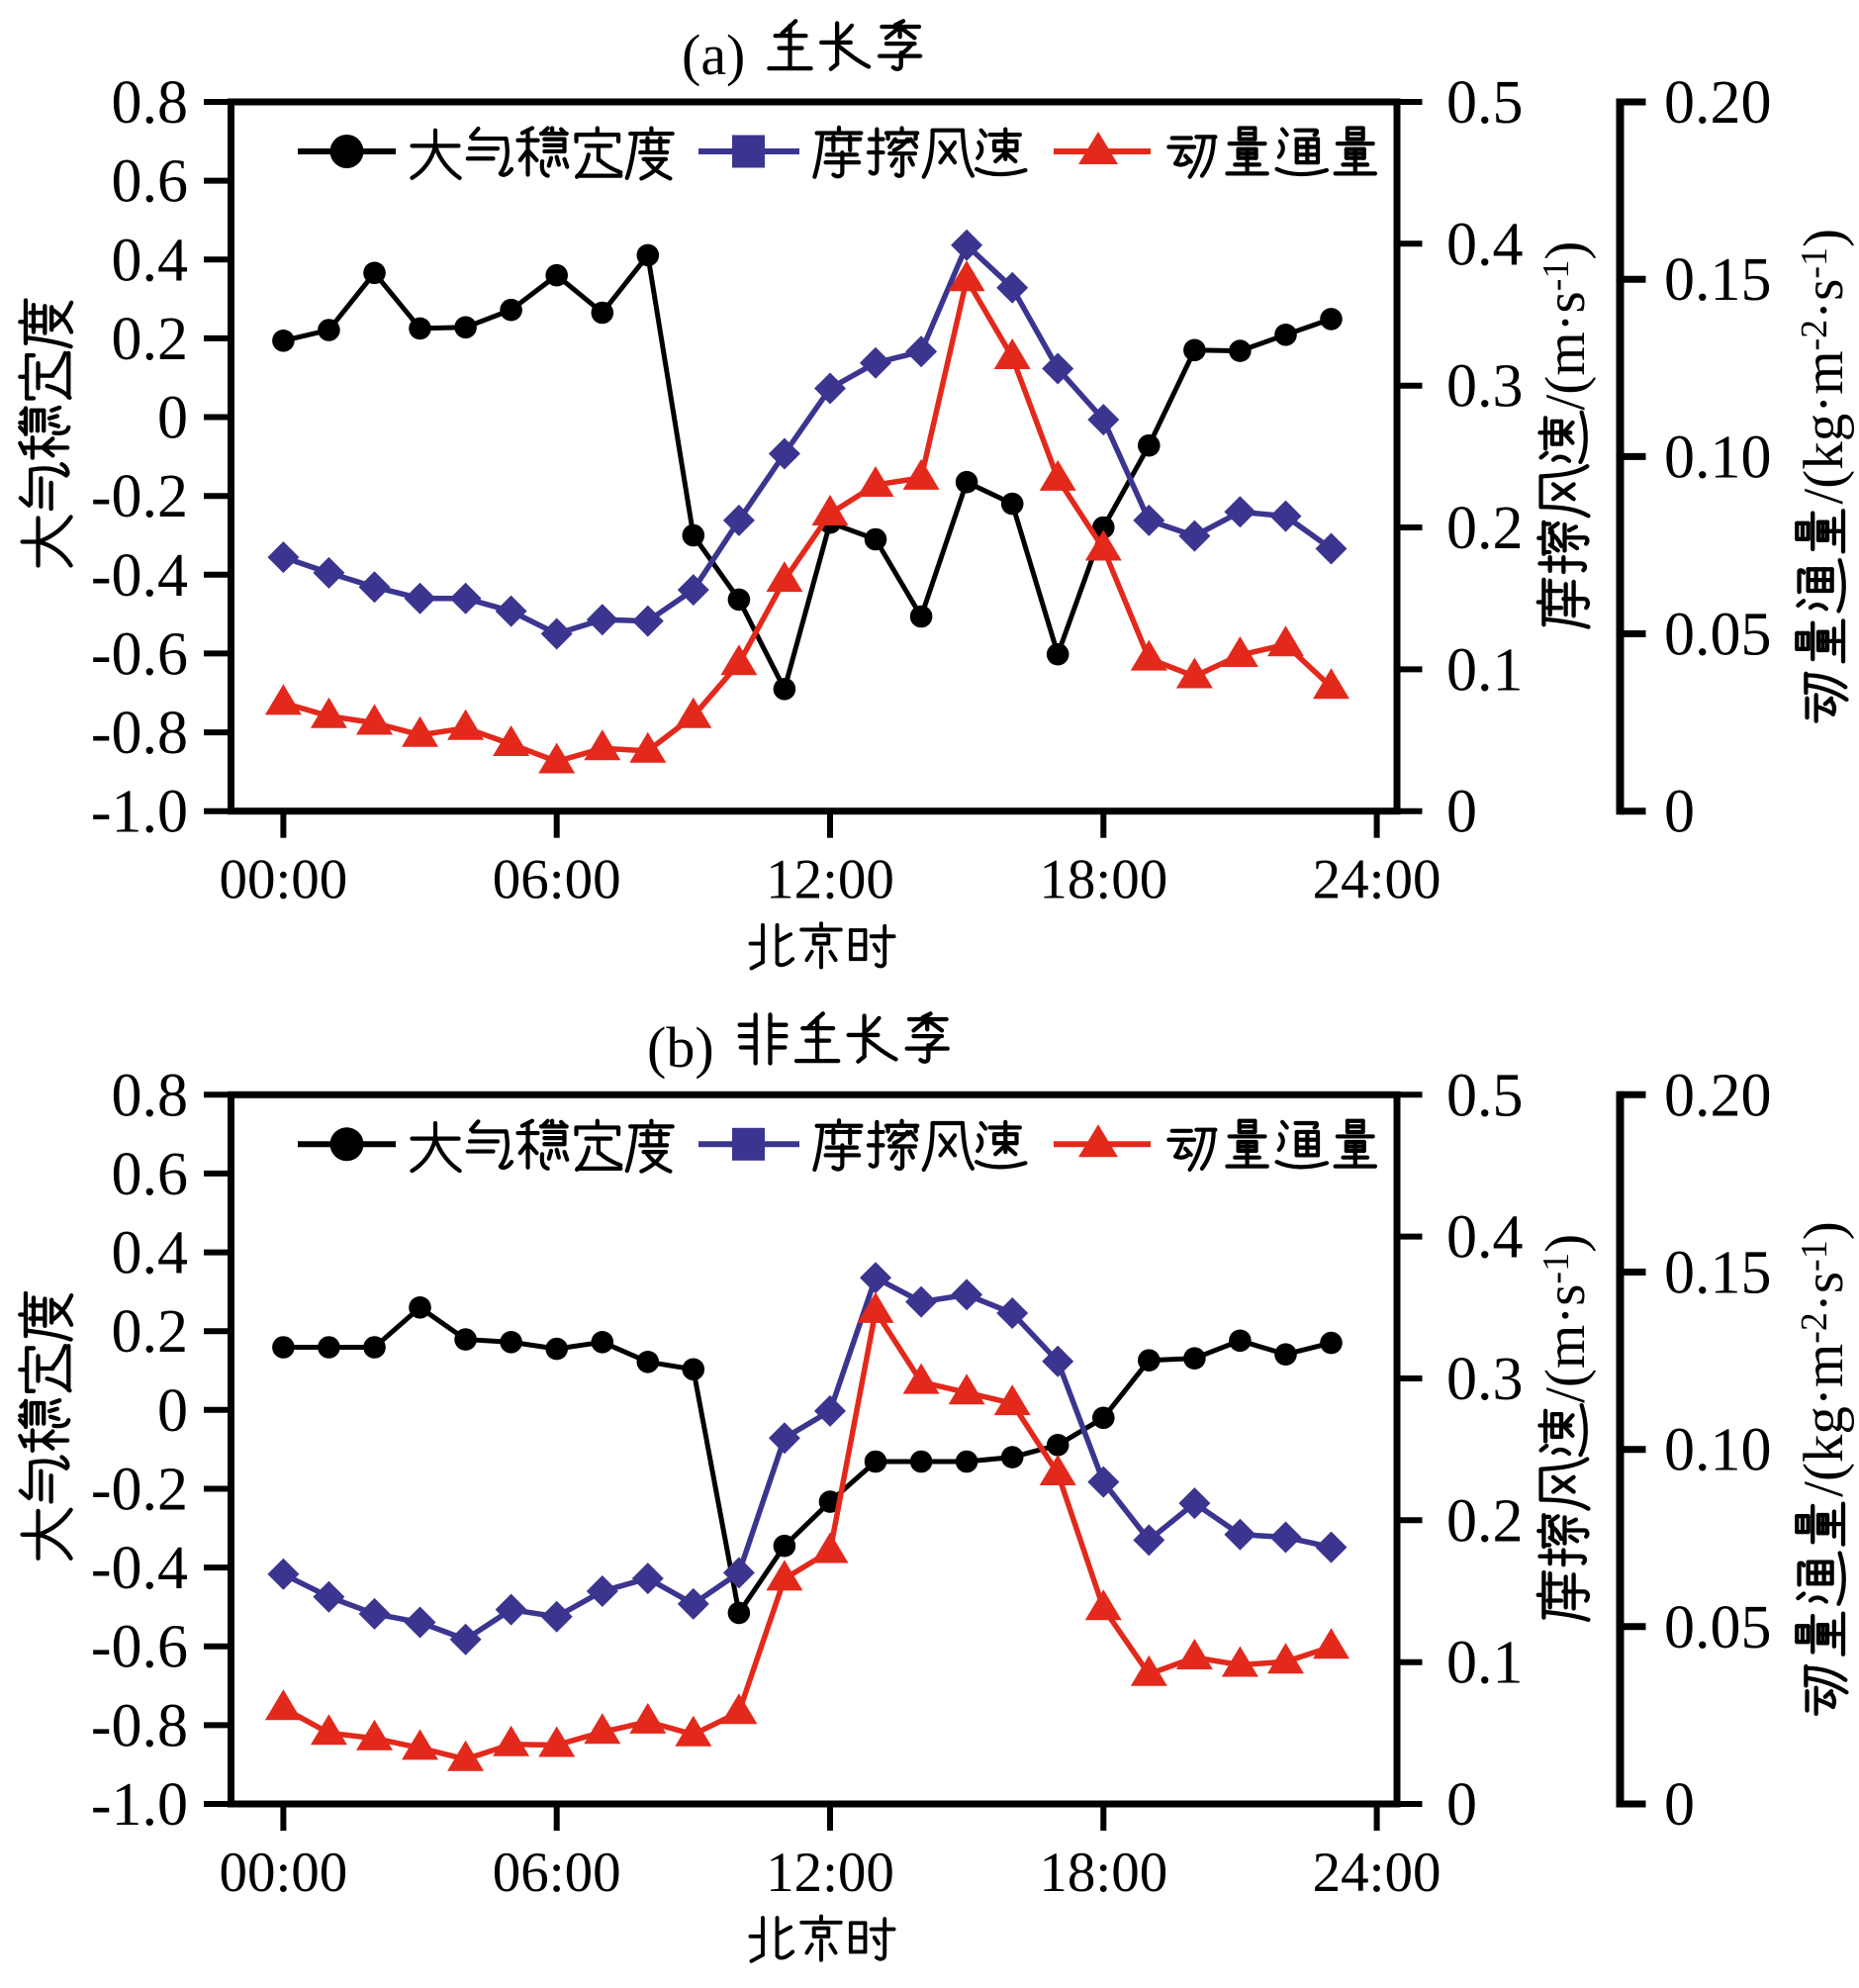 This screenshot has width=1859, height=1988. Describe the element at coordinates (713, 55) in the screenshot. I see `svg-text: (a)` at that location.